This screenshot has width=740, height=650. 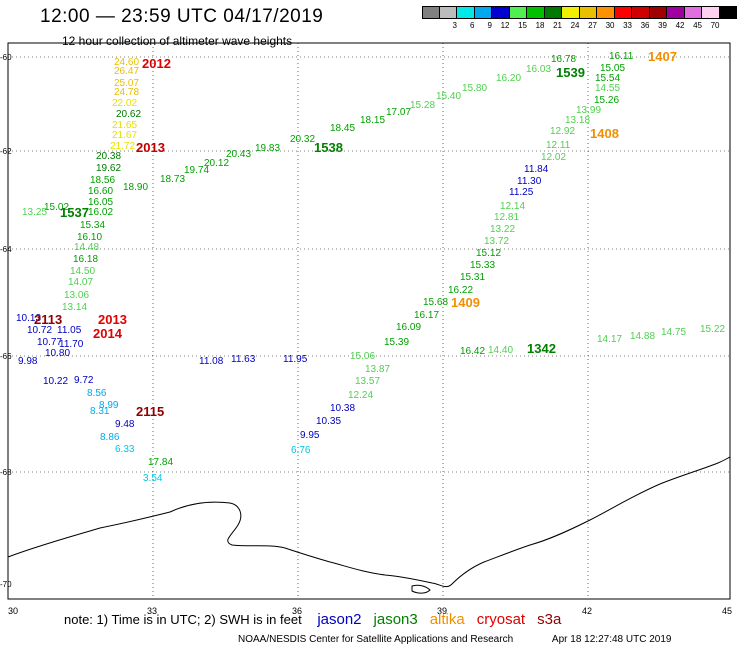 I want to click on x-tick-label: 36, so click(x=297, y=611).